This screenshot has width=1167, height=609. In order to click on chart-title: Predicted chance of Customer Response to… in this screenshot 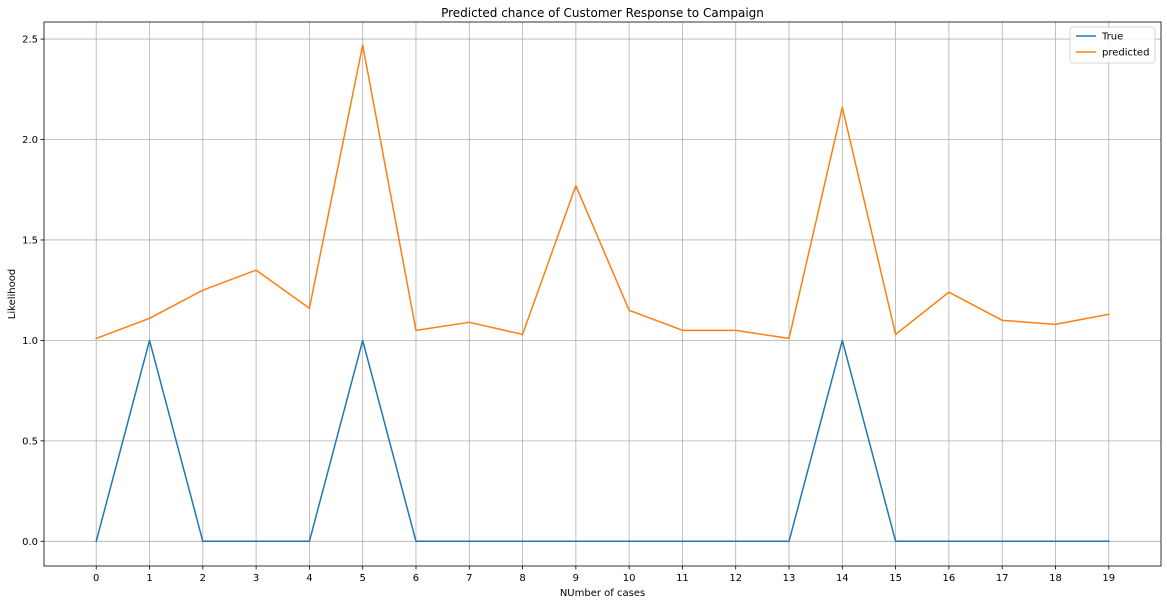, I will do `click(602, 13)`.